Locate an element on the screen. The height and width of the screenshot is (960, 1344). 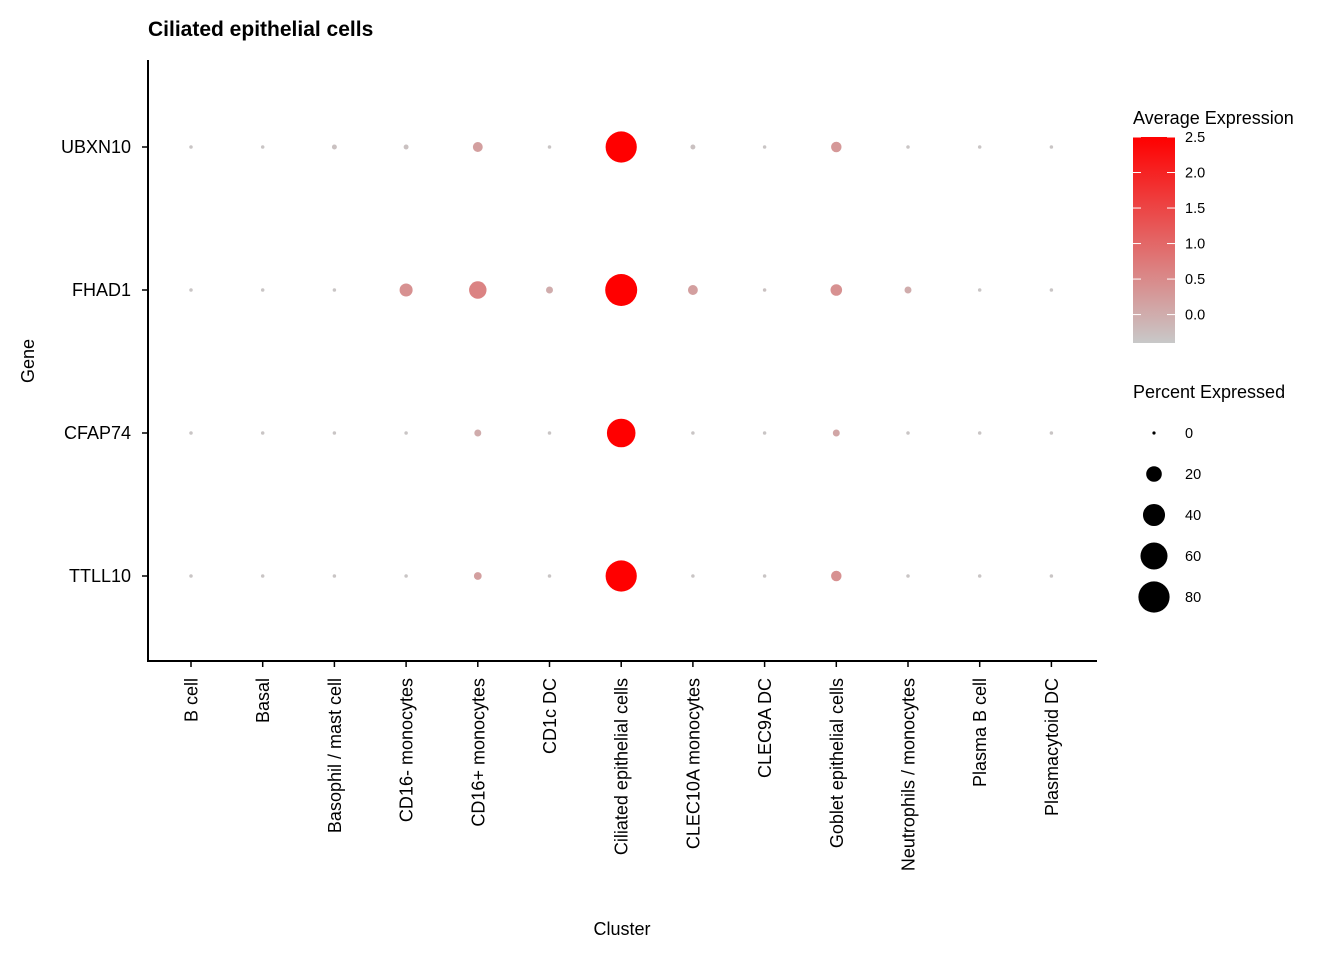
color-legend-label: 2.0 is located at coordinates (1195, 174).